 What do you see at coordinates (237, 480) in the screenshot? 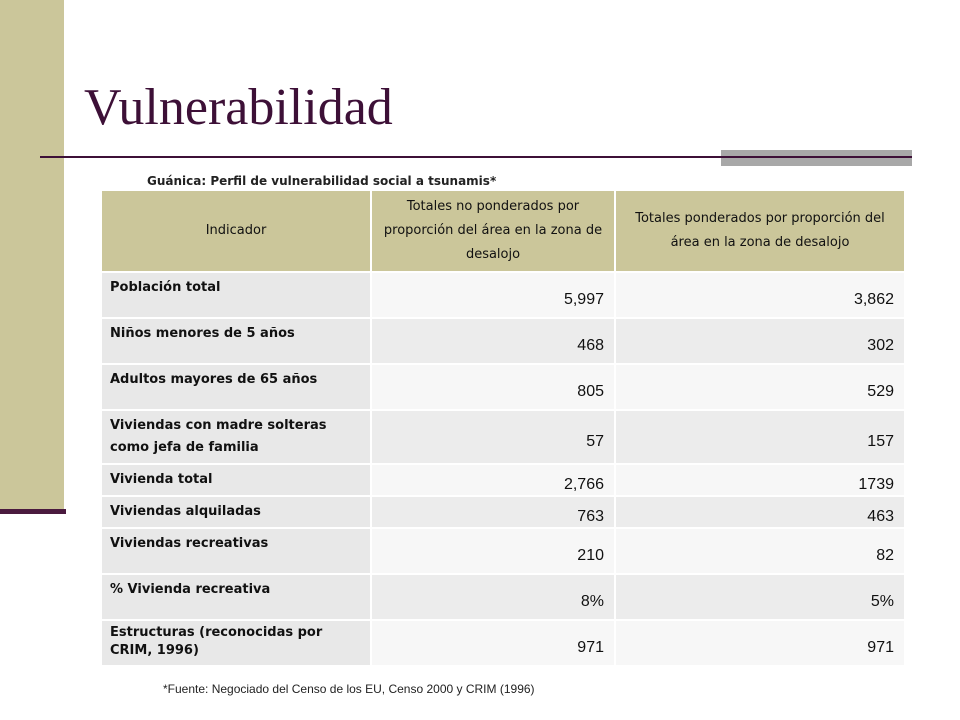
I see `row-indicator: Vivienda total` at bounding box center [237, 480].